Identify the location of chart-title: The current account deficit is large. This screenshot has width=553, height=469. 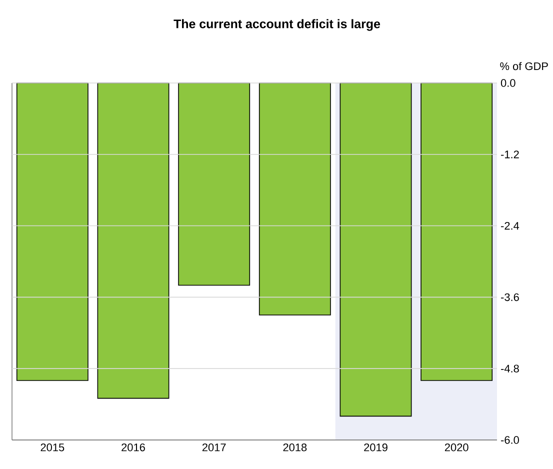
(277, 25).